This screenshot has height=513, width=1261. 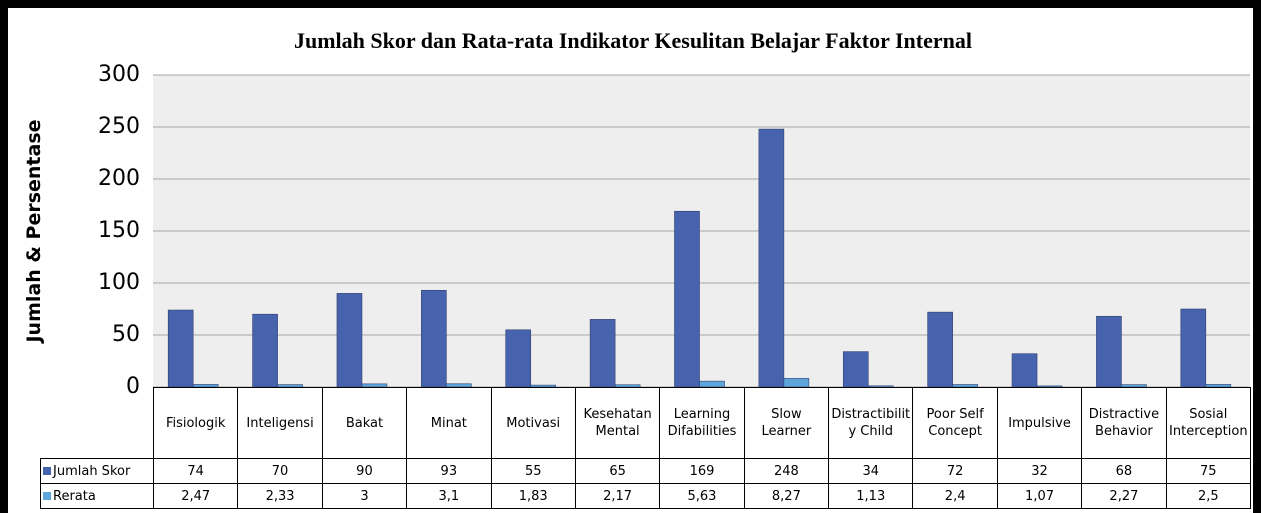 What do you see at coordinates (786, 496) in the screenshot?
I see `table-value: 8,27` at bounding box center [786, 496].